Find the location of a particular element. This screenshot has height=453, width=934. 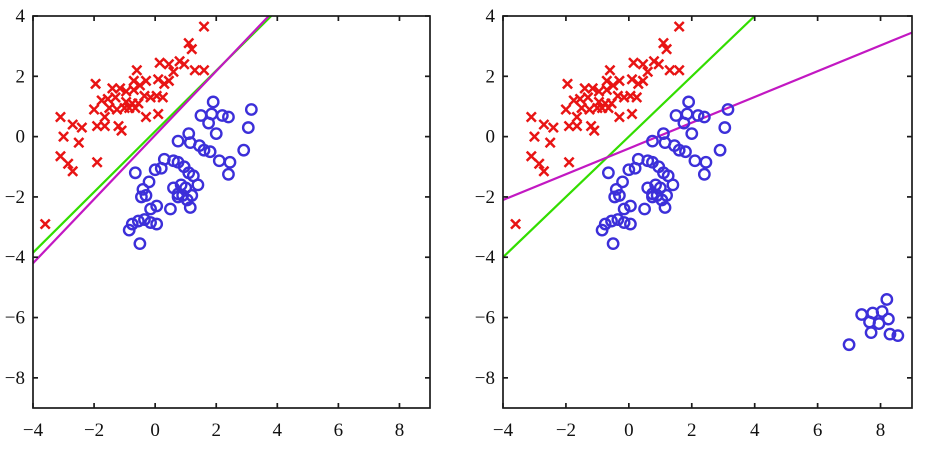

y-tick-label: −2 is located at coordinates (485, 197).